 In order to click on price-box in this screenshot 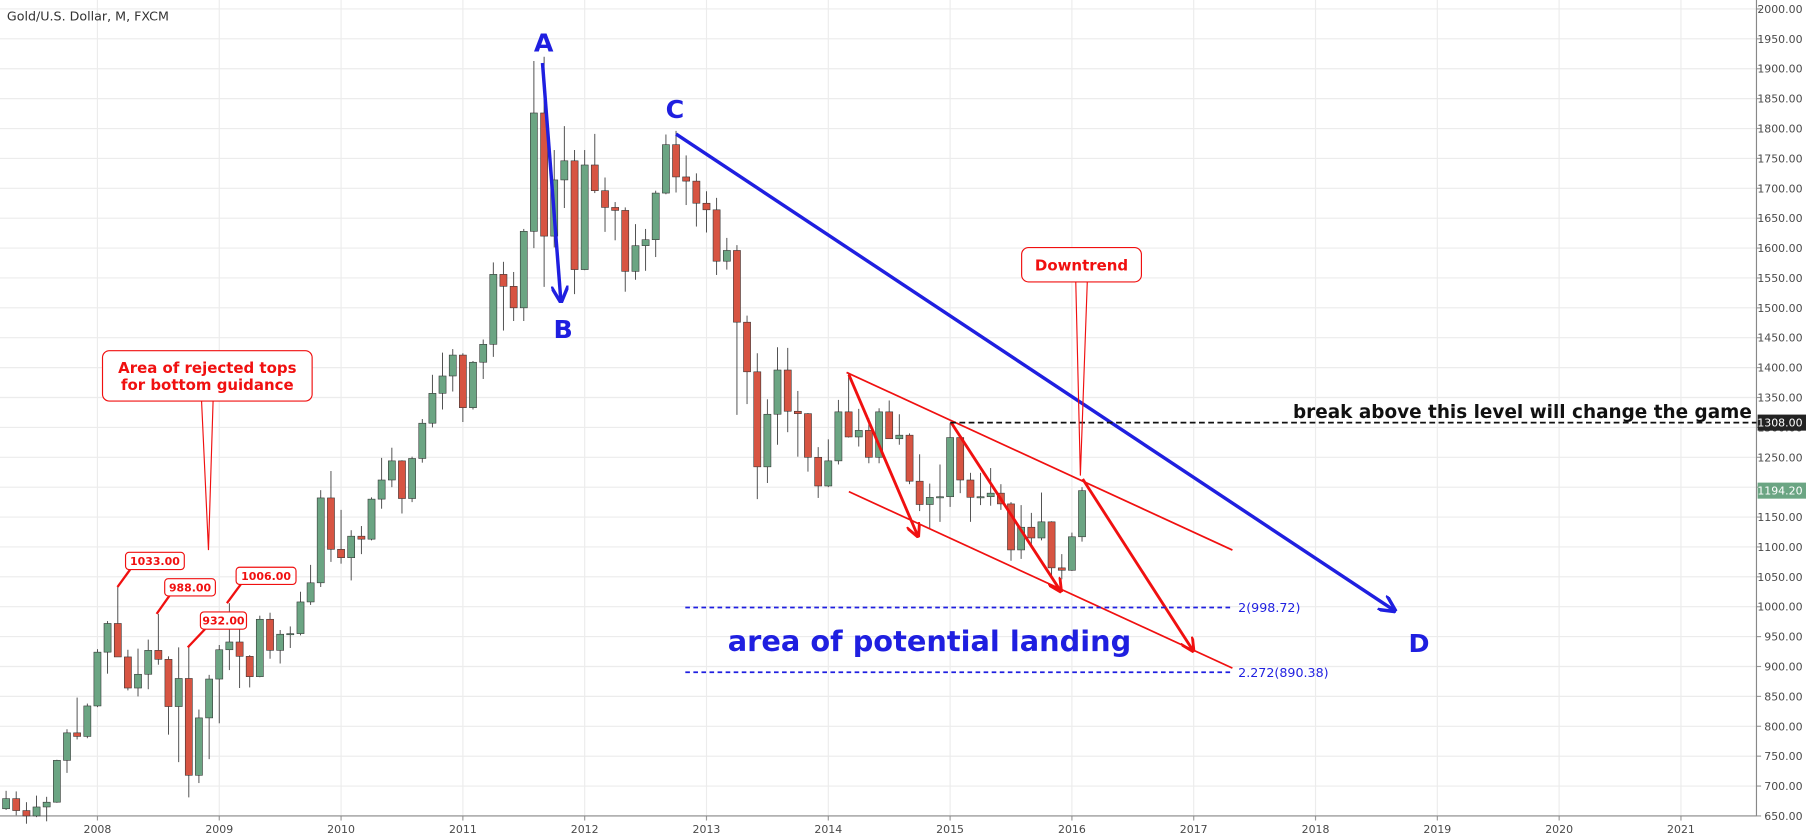, I will do `click(223, 620)`.